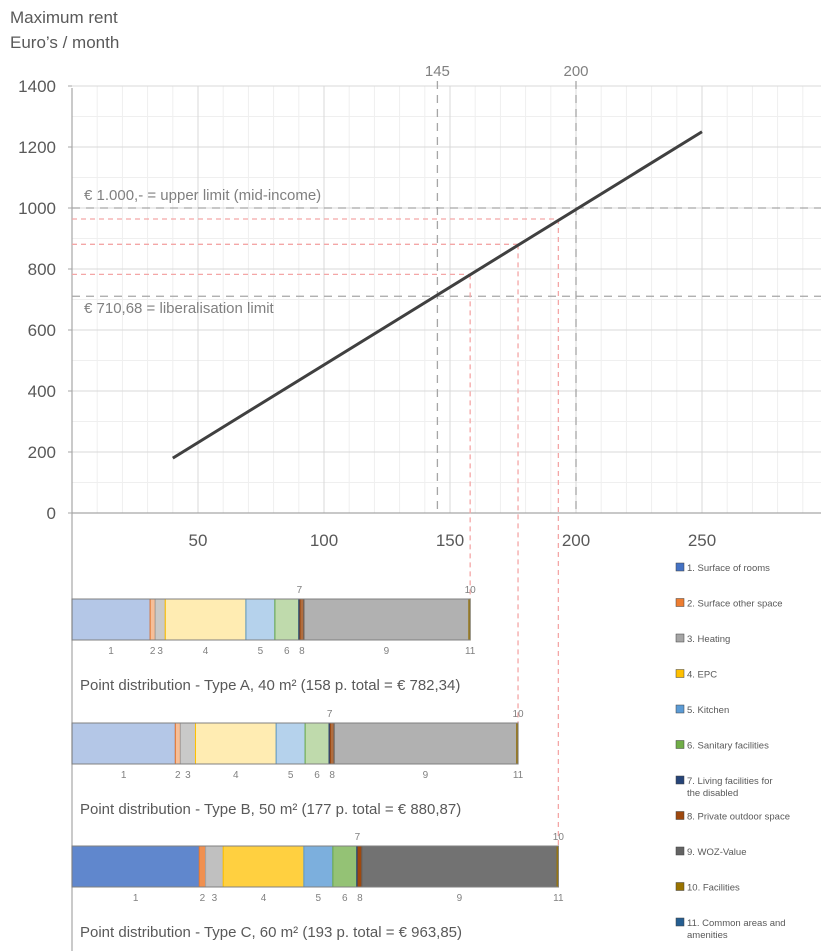 The image size is (821, 951). What do you see at coordinates (42, 391) in the screenshot?
I see `y-tick-label: 400` at bounding box center [42, 391].